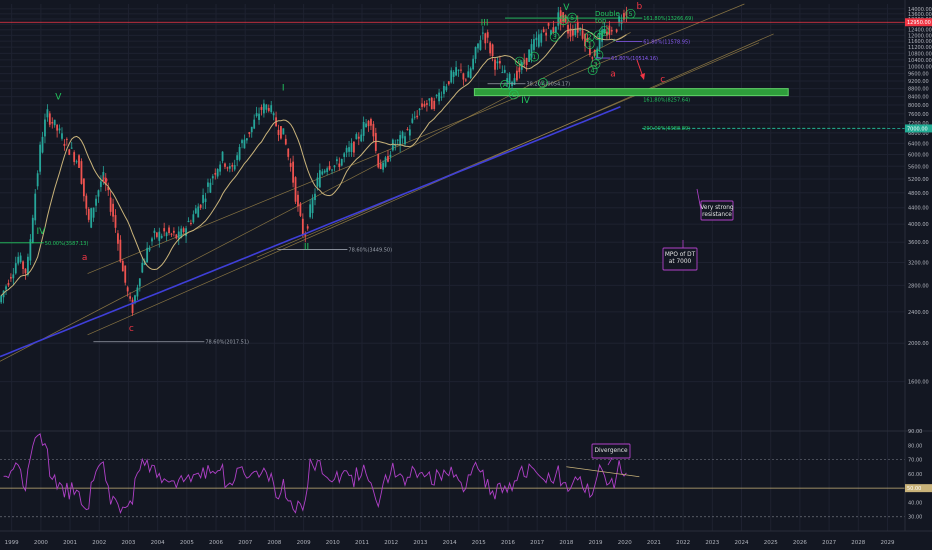 This screenshot has height=550, width=932. What do you see at coordinates (918, 75) in the screenshot?
I see `y-tick-label: 9600.00` at bounding box center [918, 75].